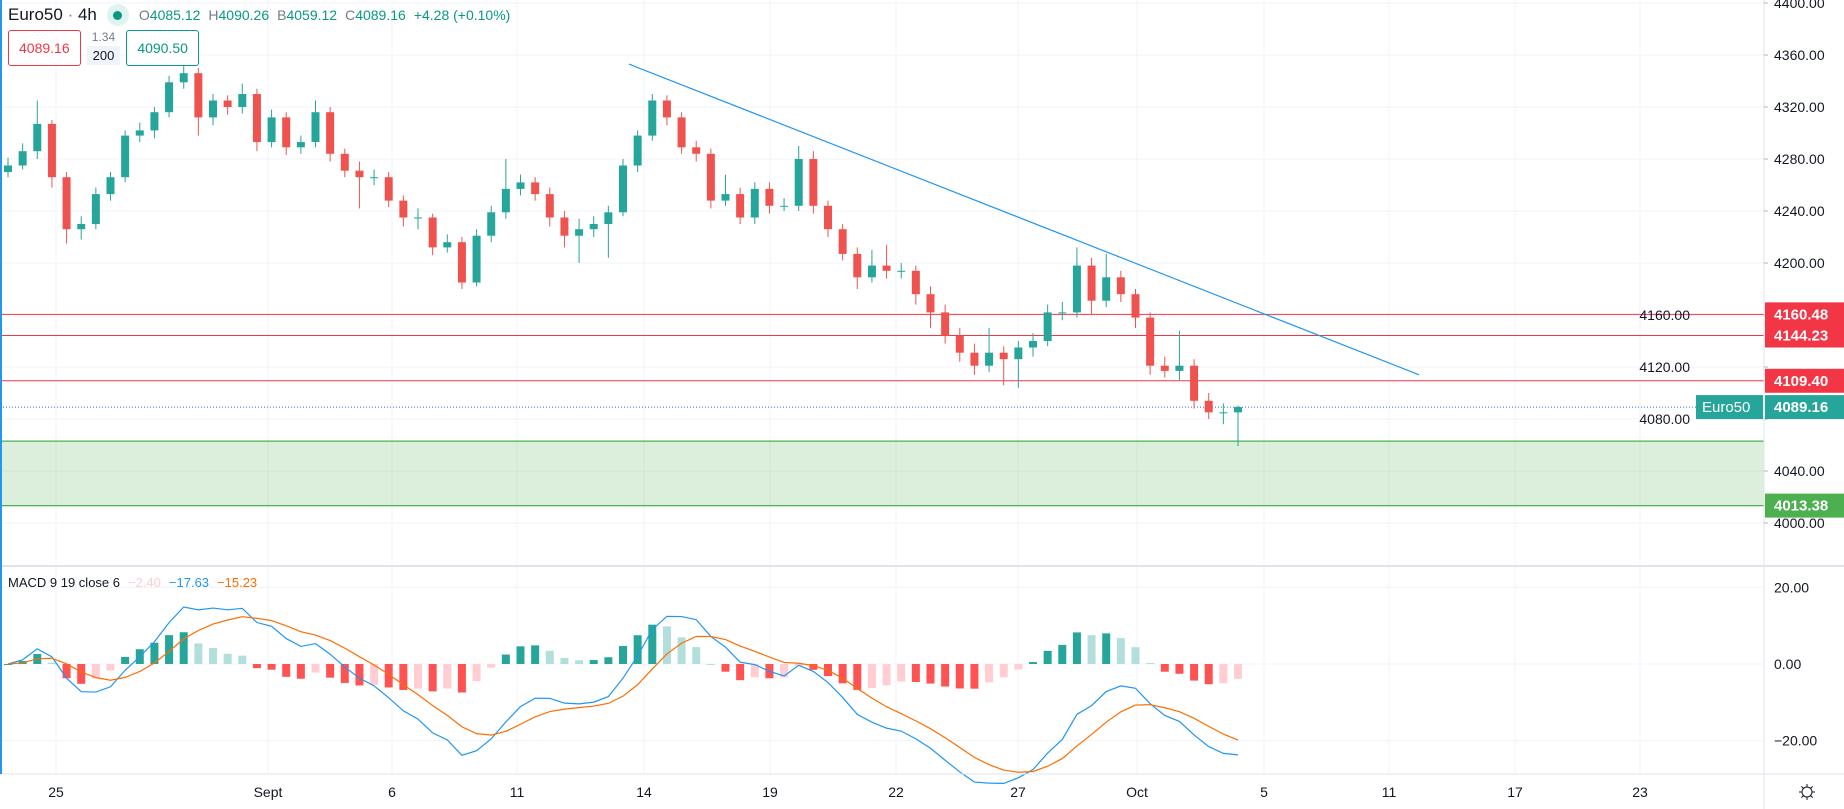 The height and width of the screenshot is (809, 1844). What do you see at coordinates (117, 15) in the screenshot?
I see `market-status-icon` at bounding box center [117, 15].